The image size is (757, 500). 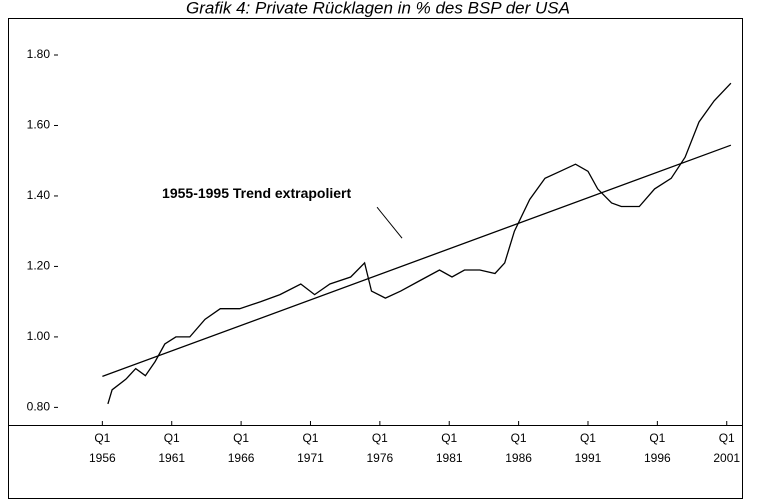 I want to click on x-tick-label-part: 1991, so click(x=588, y=458).